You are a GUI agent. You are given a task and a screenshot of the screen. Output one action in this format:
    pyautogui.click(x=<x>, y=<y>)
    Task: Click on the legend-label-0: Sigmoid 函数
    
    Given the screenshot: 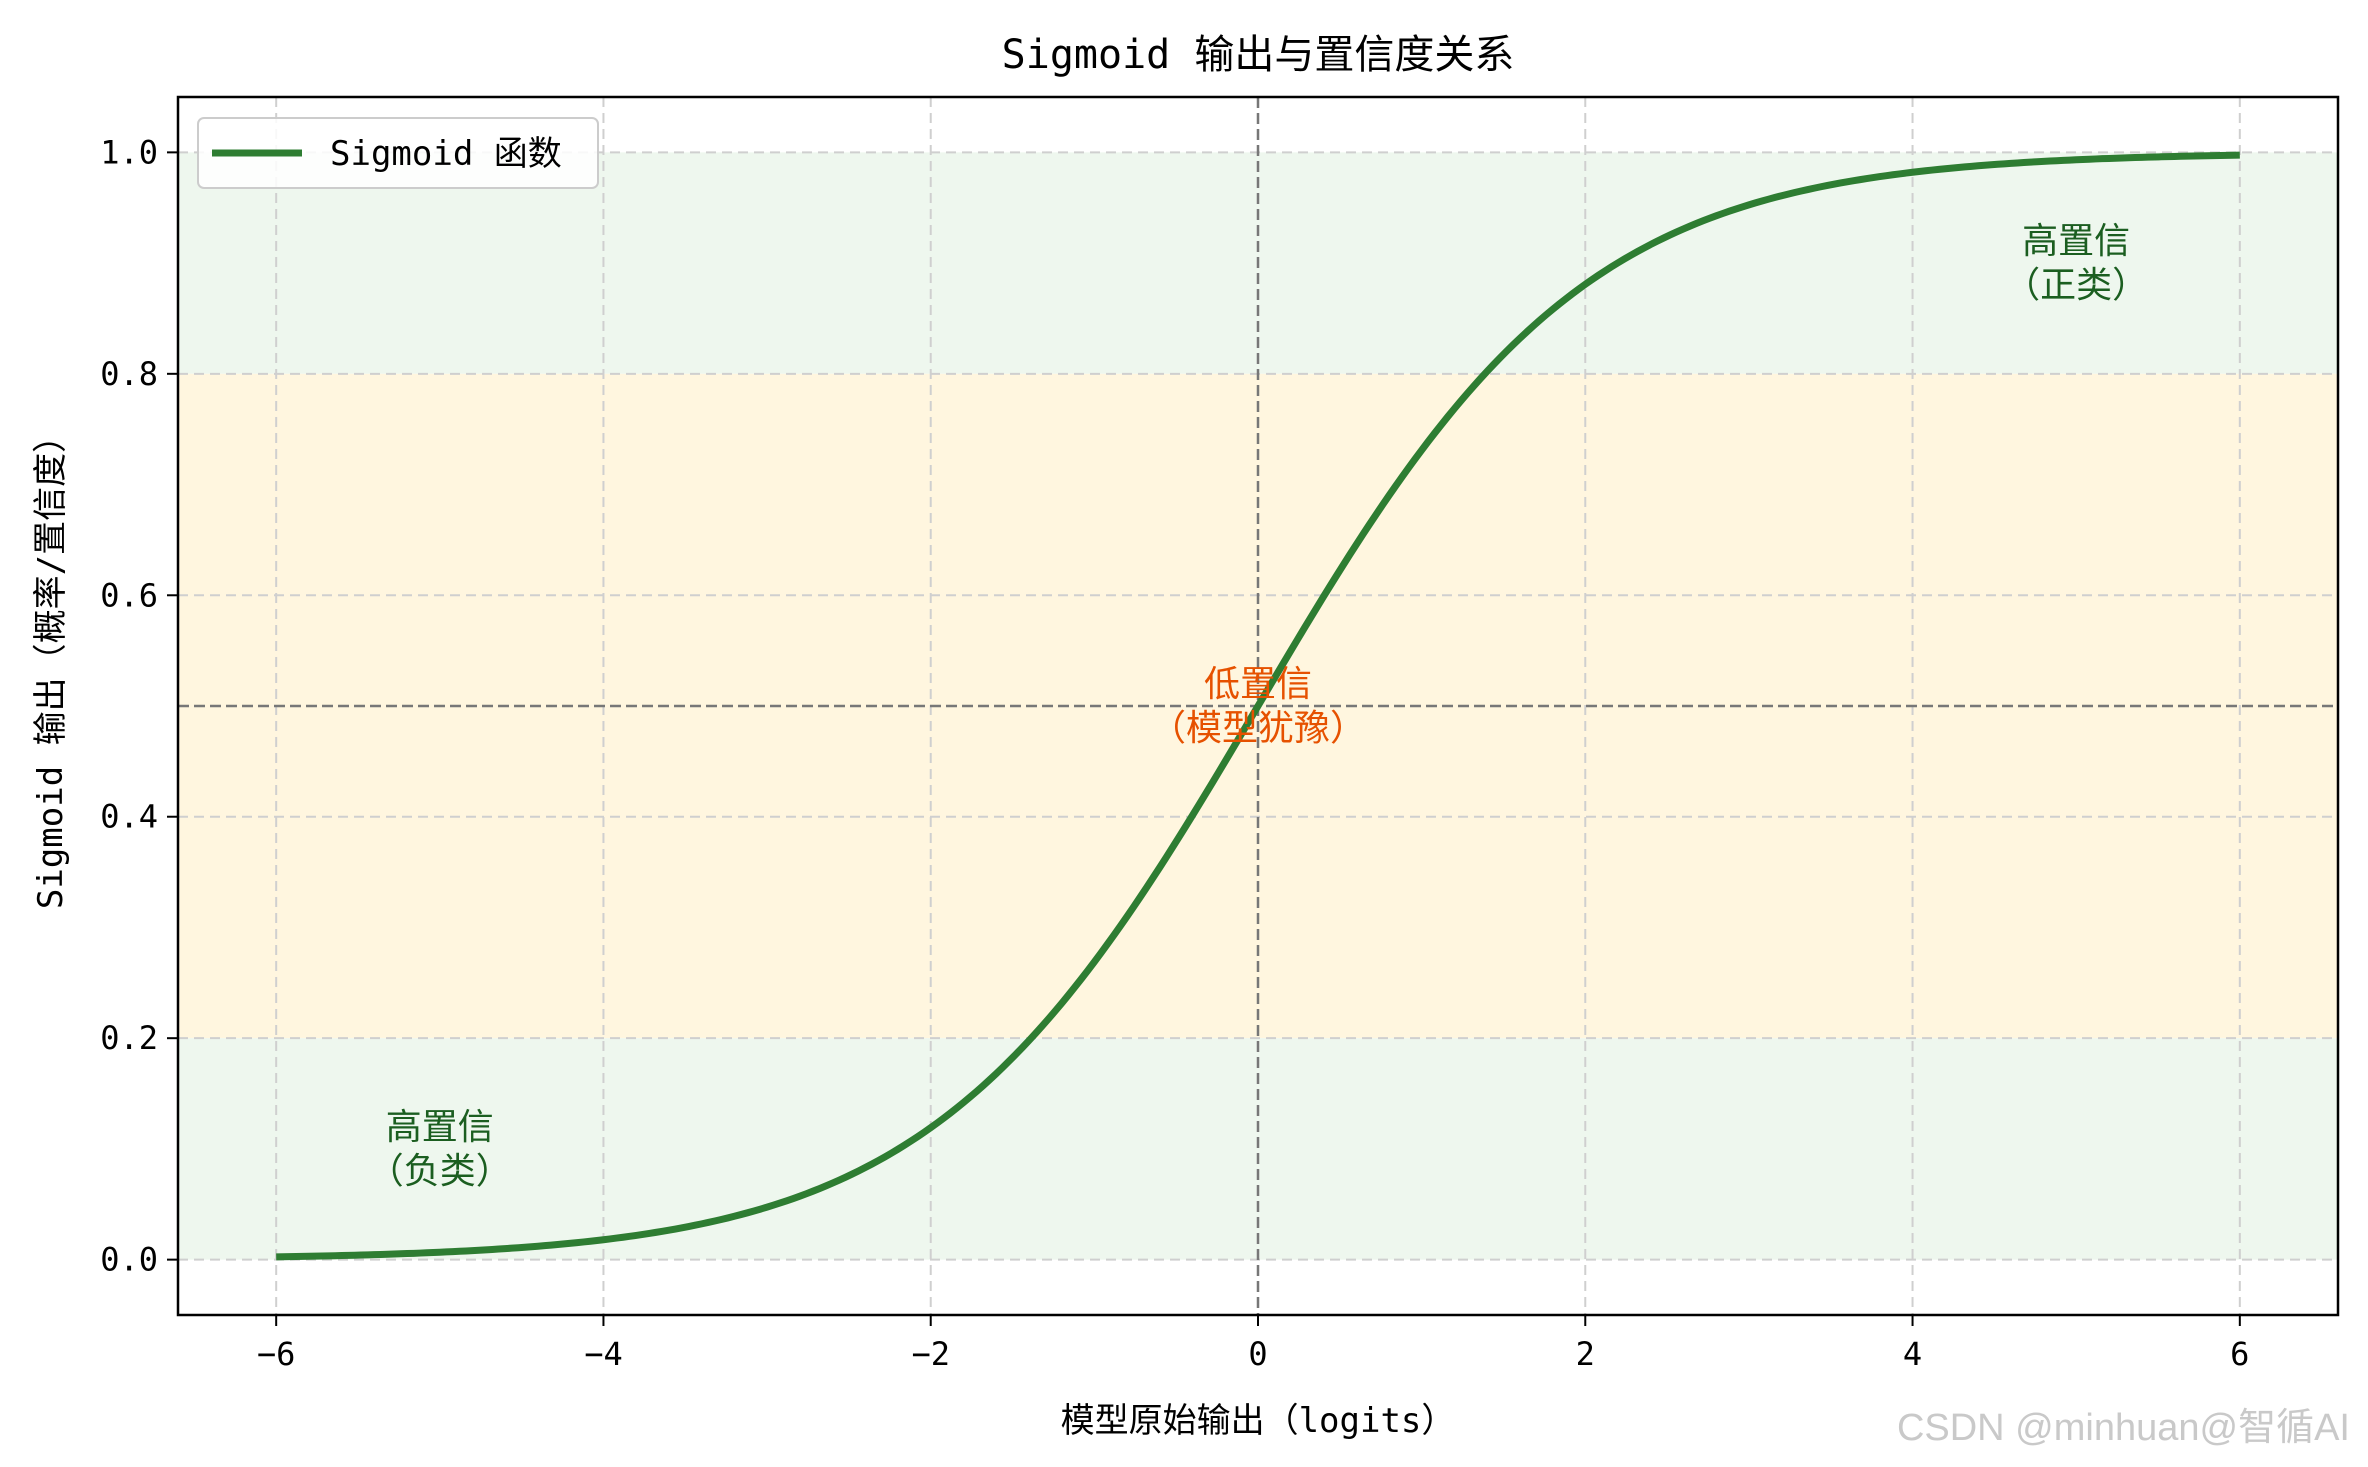 What is the action you would take?
    pyautogui.click(x=446, y=154)
    